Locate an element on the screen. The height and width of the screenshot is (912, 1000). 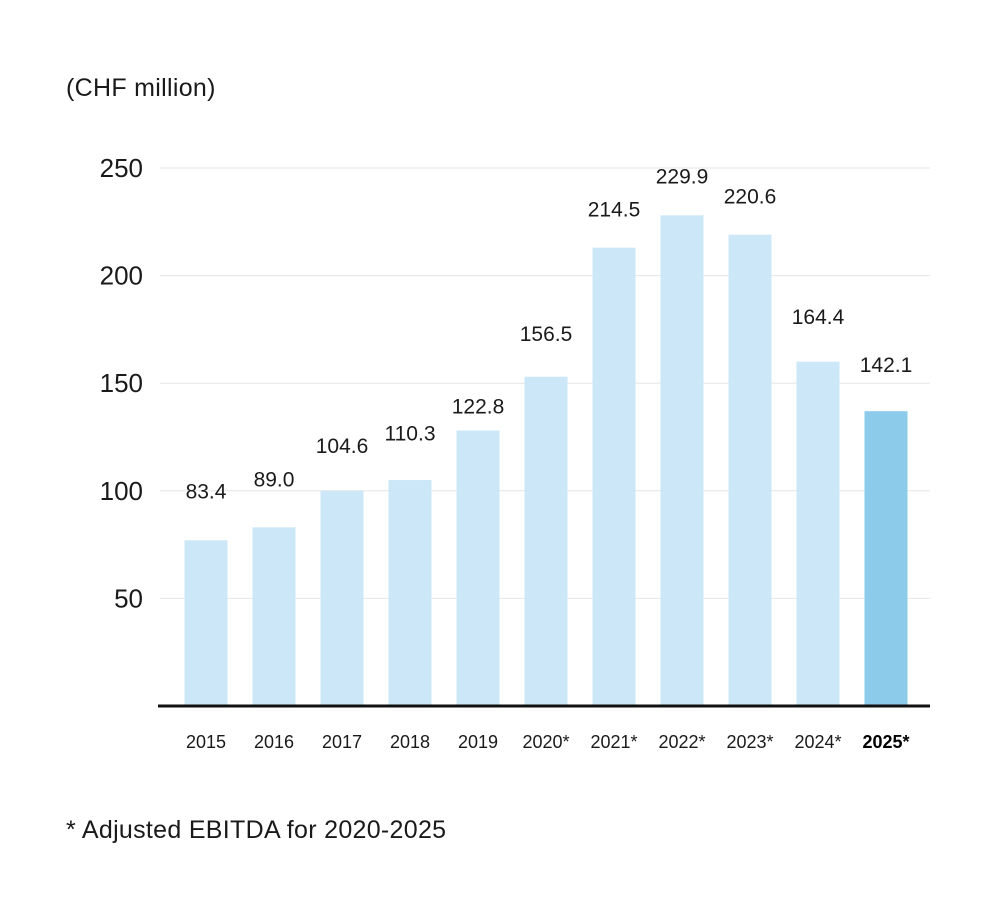
y-tick-label: 50 is located at coordinates (128, 598).